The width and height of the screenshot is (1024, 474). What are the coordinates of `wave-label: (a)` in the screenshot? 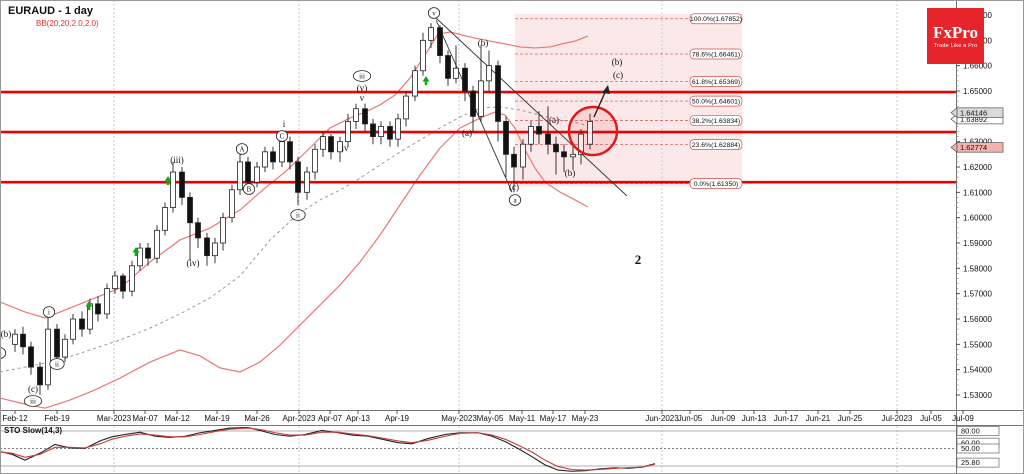 It's located at (467, 133).